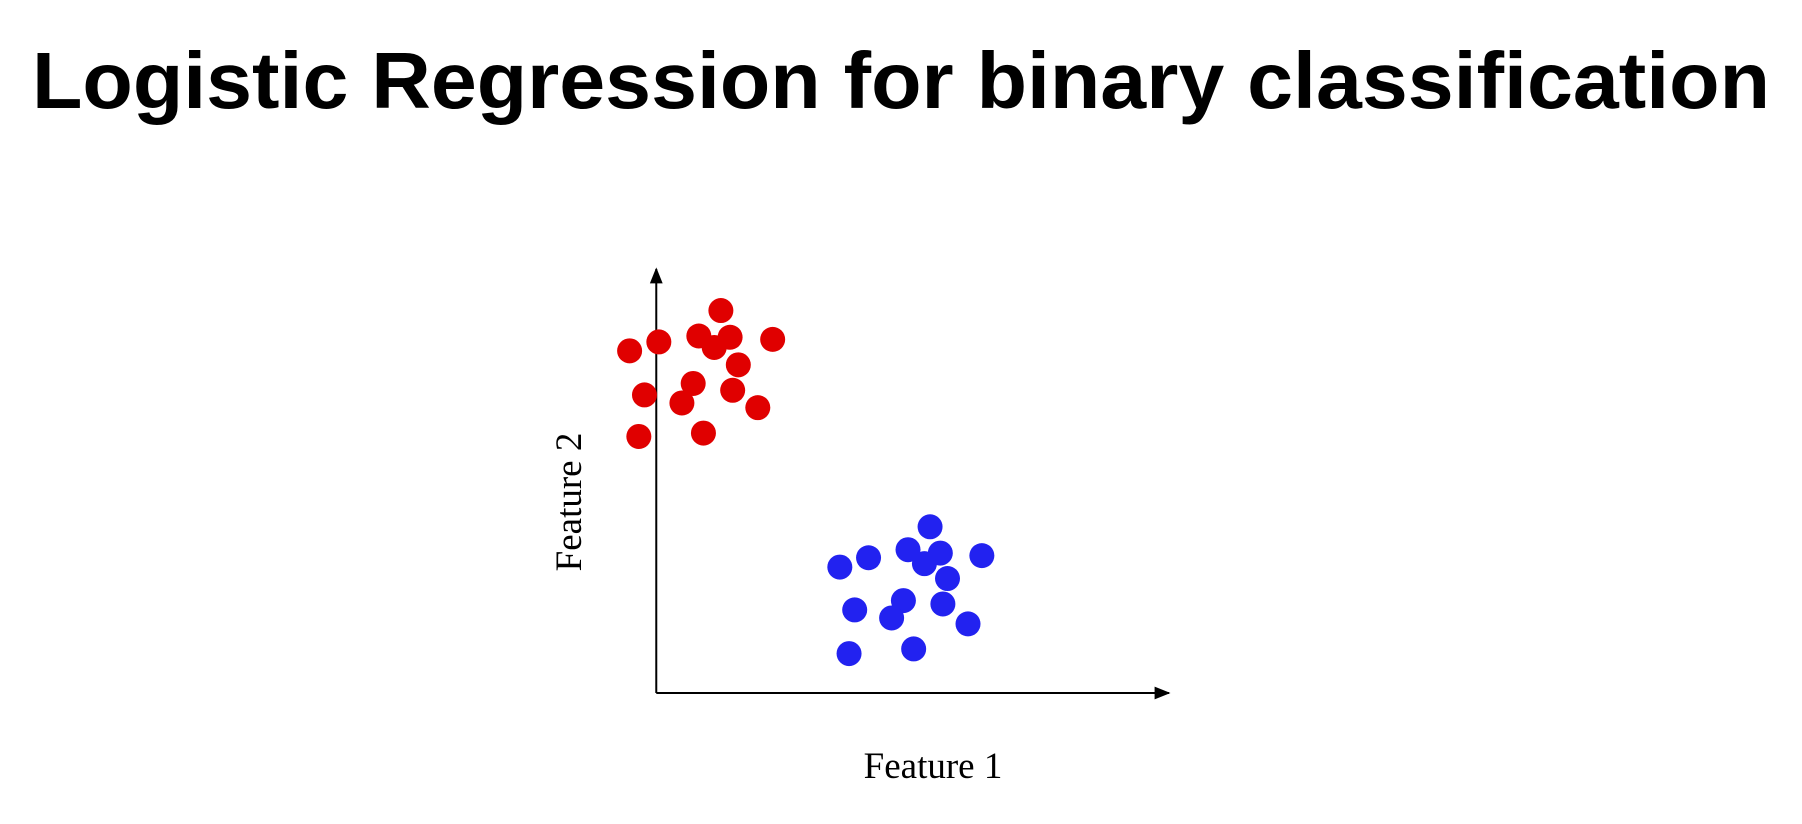 This screenshot has height=824, width=1802. What do you see at coordinates (569, 502) in the screenshot?
I see `y-axis-label: Feature 2` at bounding box center [569, 502].